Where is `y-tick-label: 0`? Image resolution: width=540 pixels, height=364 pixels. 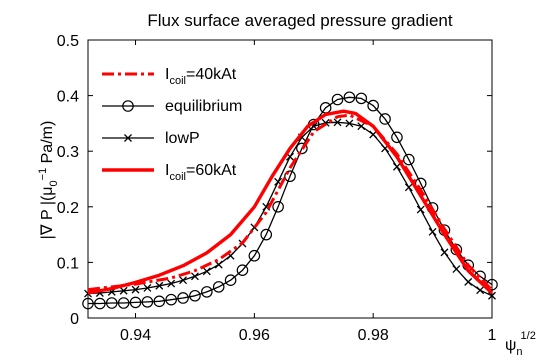
y-tick-label: 0 is located at coordinates (74, 319).